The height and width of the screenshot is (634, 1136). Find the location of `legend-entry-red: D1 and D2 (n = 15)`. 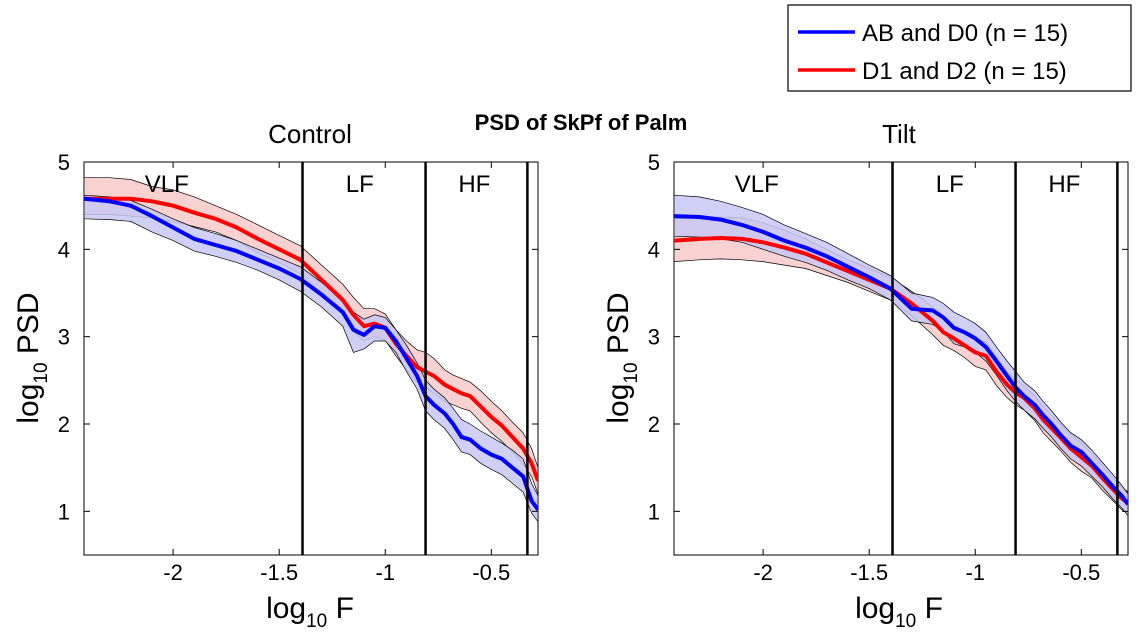

legend-entry-red: D1 and D2 (n = 15) is located at coordinates (964, 71).